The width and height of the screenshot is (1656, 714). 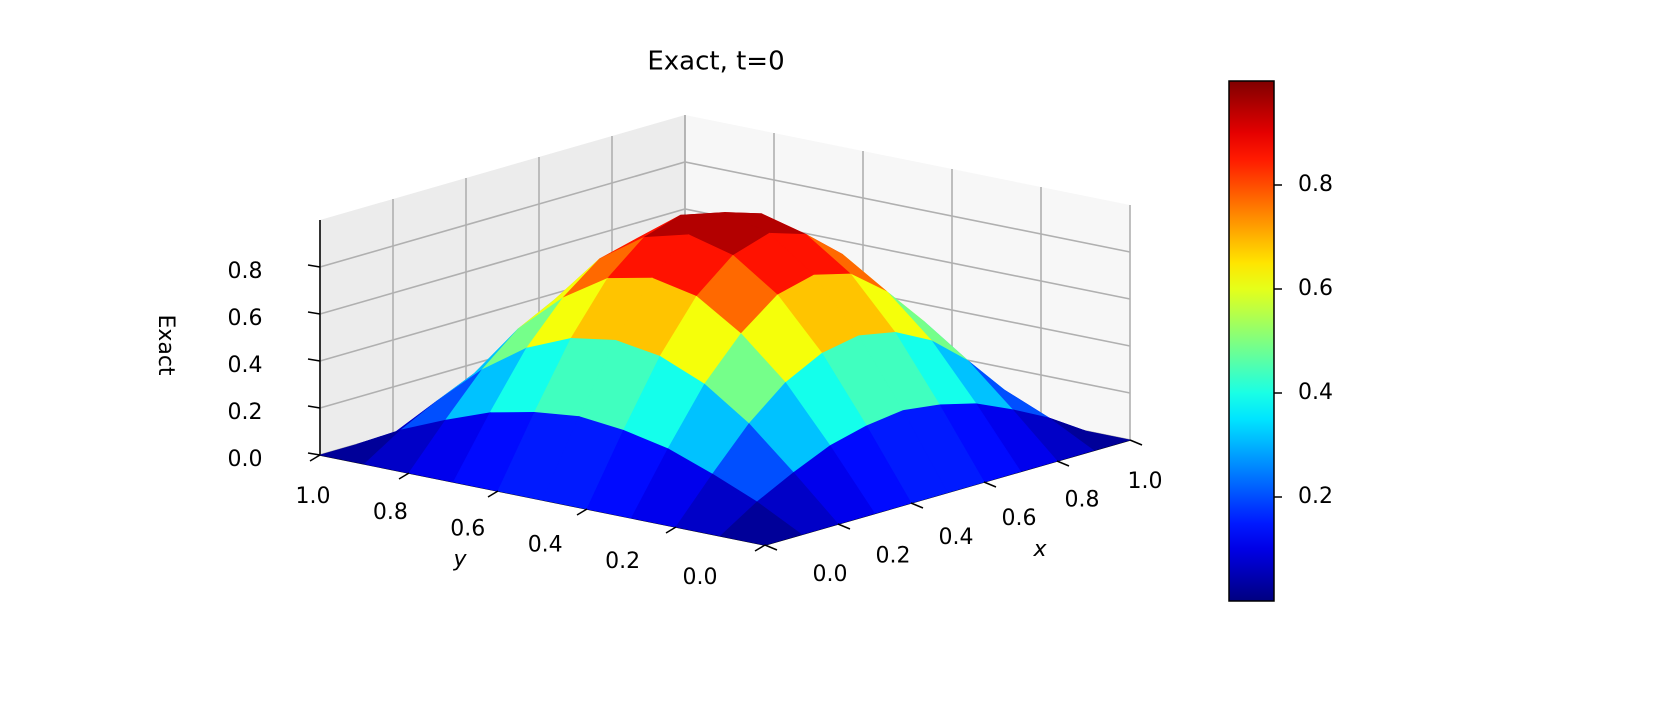 What do you see at coordinates (1315, 288) in the screenshot?
I see `colorbar-tick-label: 0.6` at bounding box center [1315, 288].